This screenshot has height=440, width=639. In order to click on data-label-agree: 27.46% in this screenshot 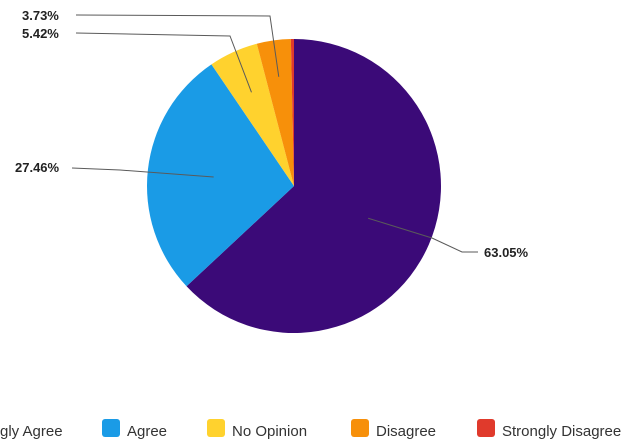, I will do `click(37, 167)`.